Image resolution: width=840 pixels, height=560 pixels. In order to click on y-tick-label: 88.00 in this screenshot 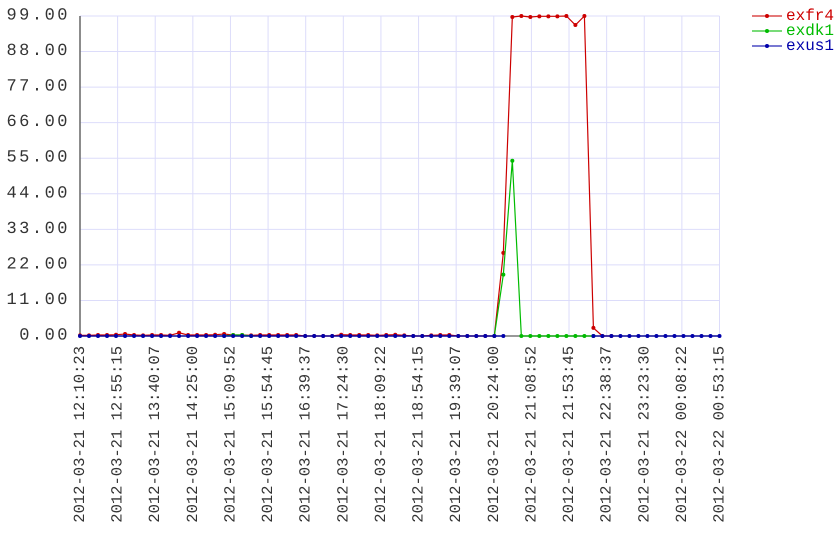, I will do `click(38, 52)`.